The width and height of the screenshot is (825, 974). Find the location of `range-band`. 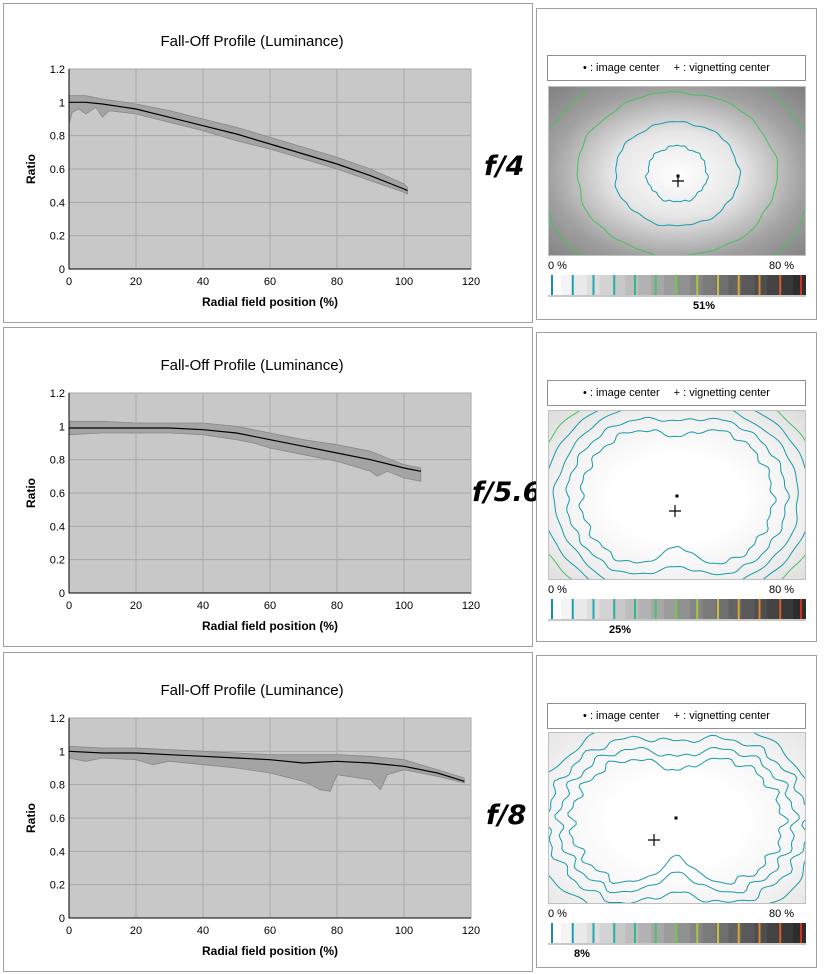

range-band is located at coordinates (238, 145).